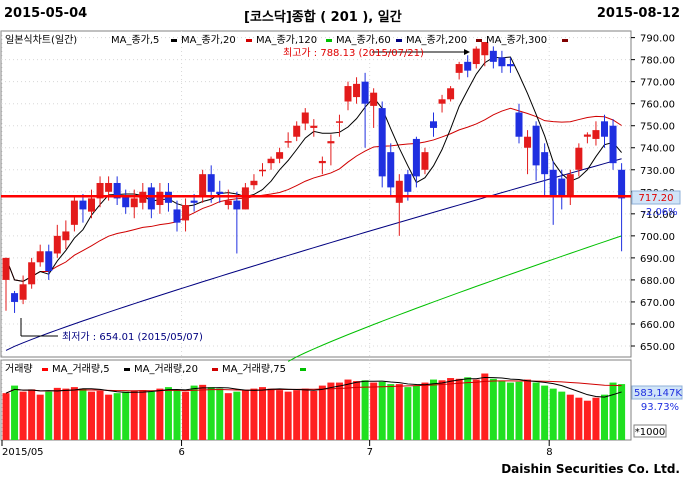  Describe the element at coordinates (363, 40) in the screenshot. I see `legend-ma60: MA_종가,60` at that location.